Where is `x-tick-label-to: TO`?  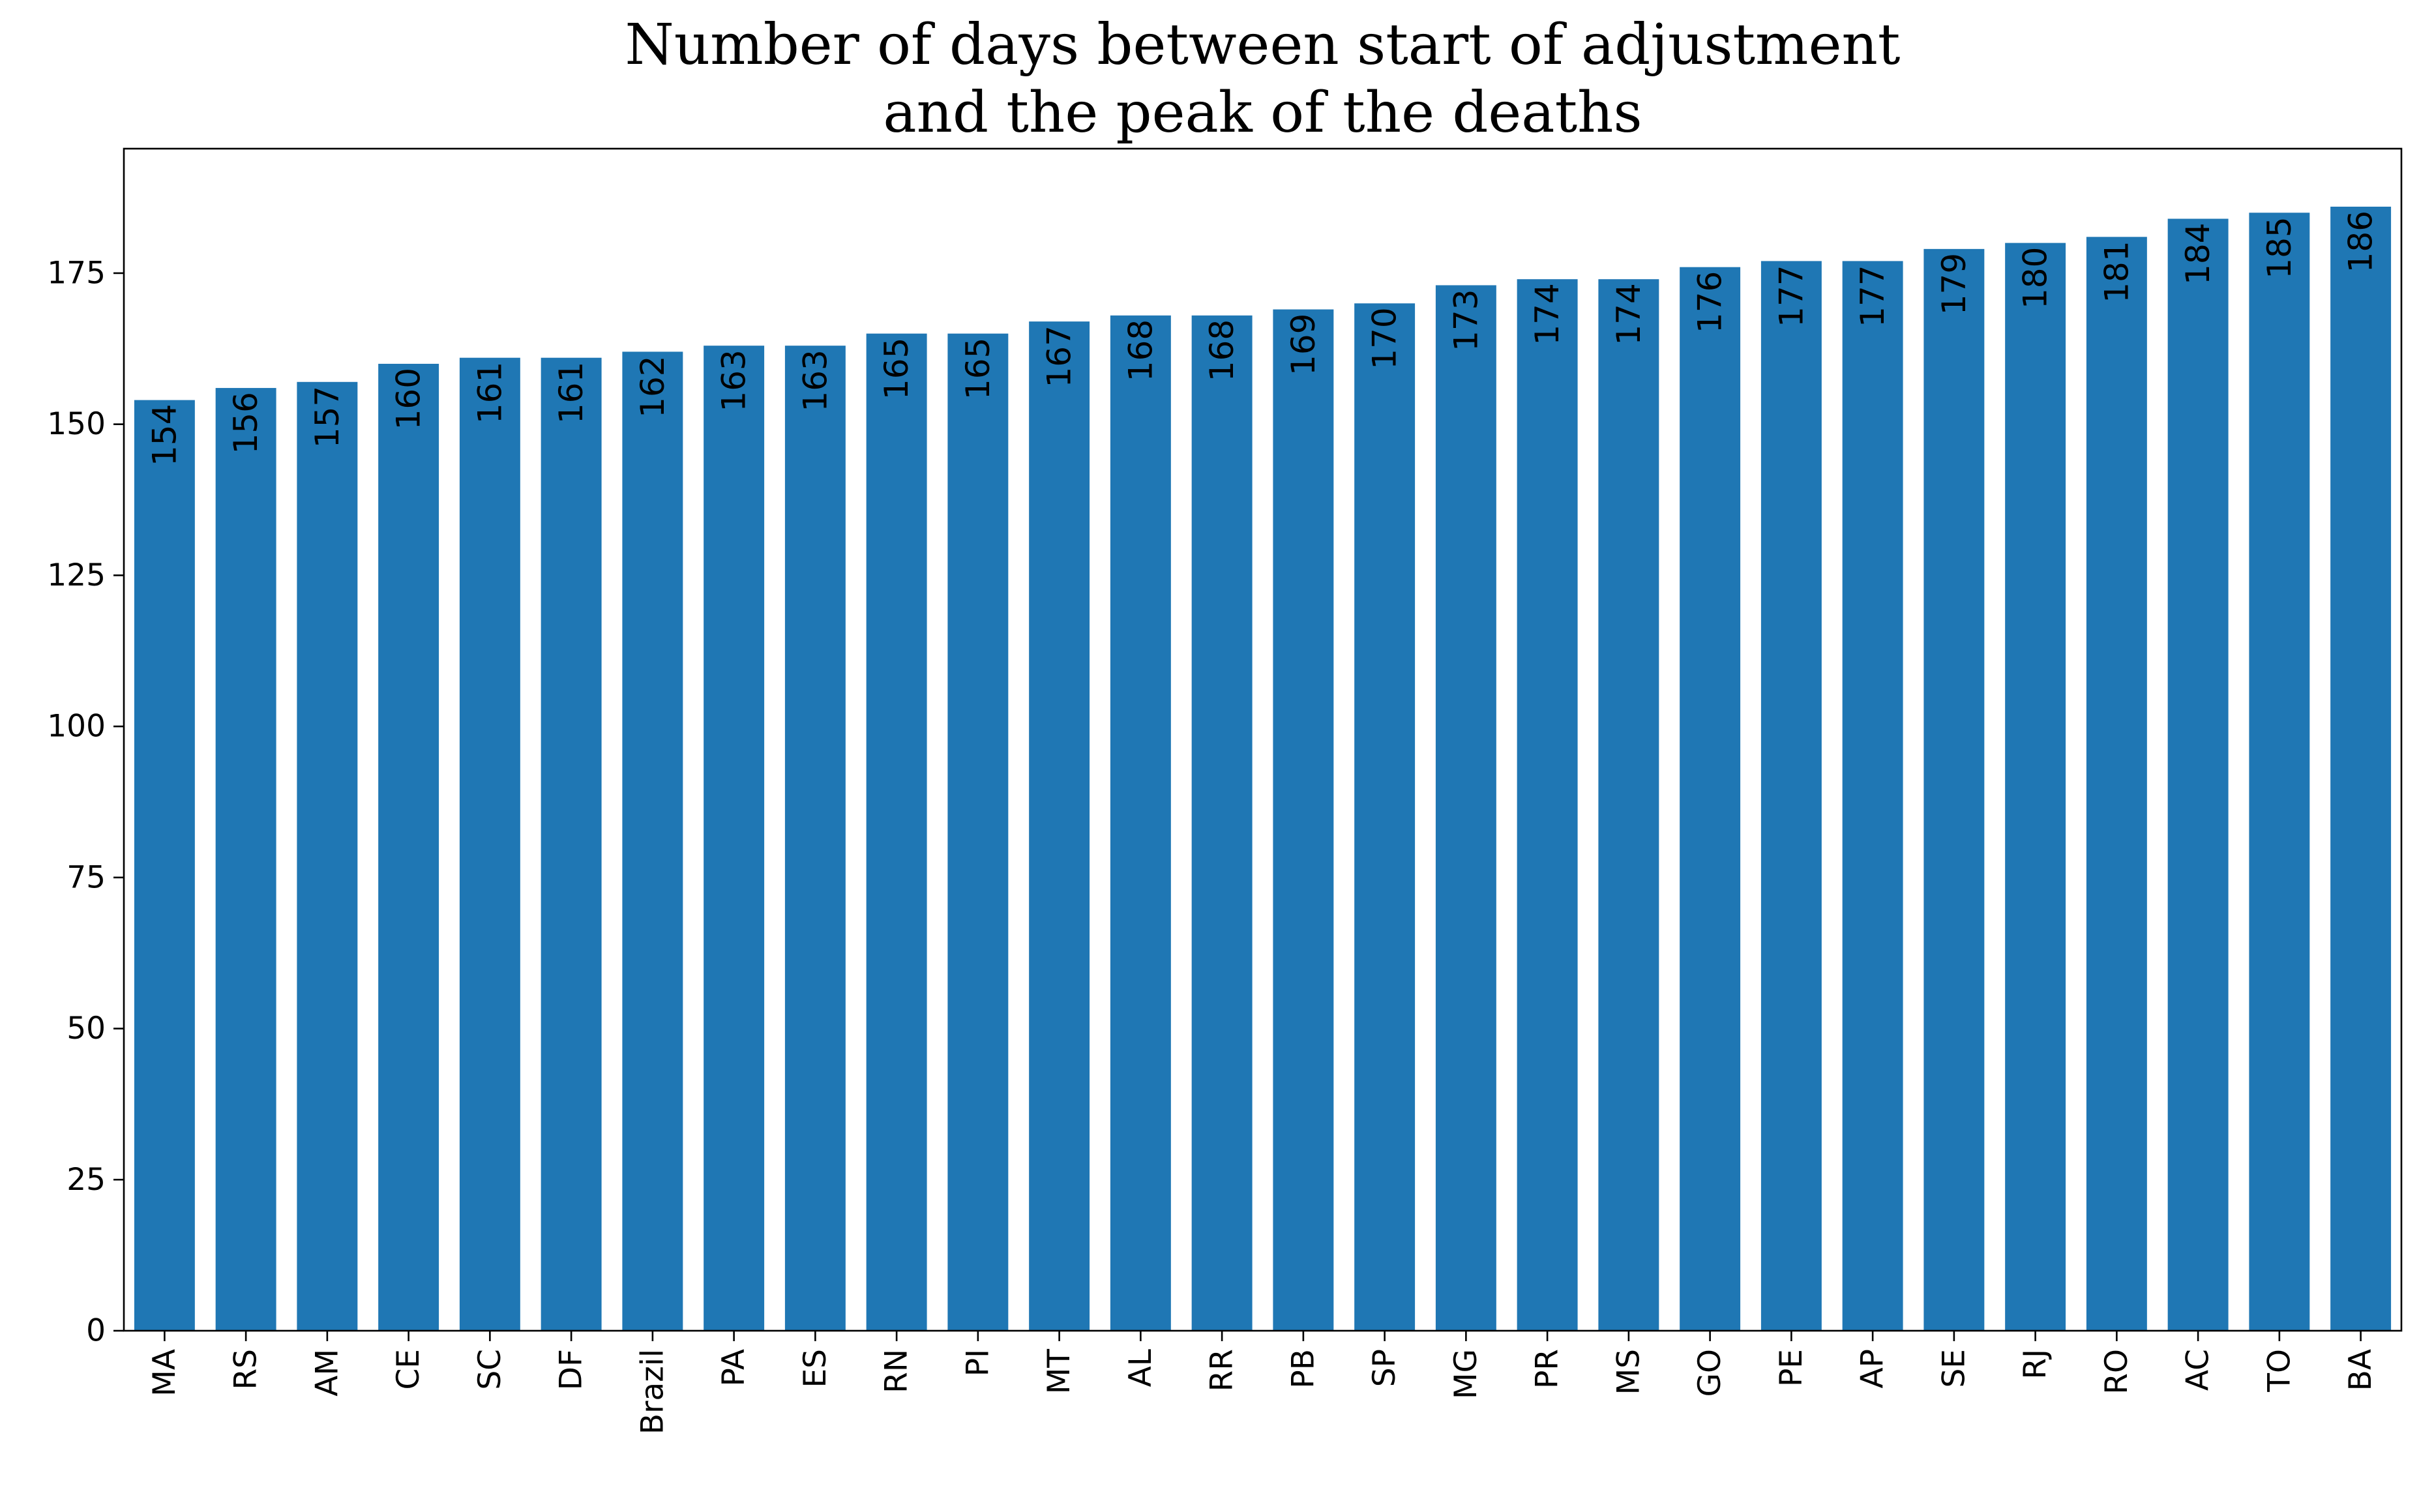 x-tick-label-to: TO is located at coordinates (2279, 1371).